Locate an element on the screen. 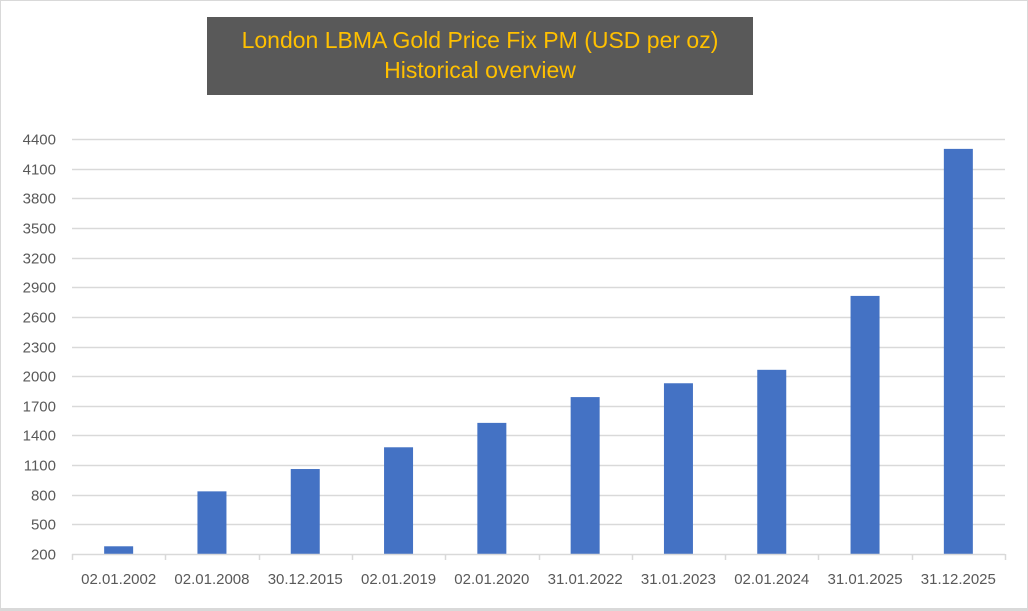 The image size is (1028, 611). y-tick-label: 2600 is located at coordinates (39, 318).